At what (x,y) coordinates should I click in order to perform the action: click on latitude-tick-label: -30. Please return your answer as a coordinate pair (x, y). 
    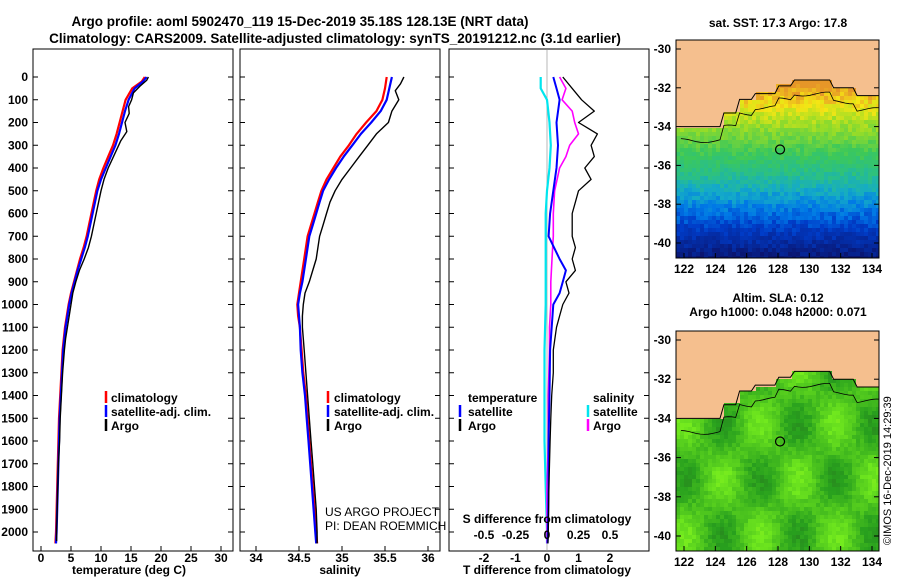
    Looking at the image, I should click on (663, 49).